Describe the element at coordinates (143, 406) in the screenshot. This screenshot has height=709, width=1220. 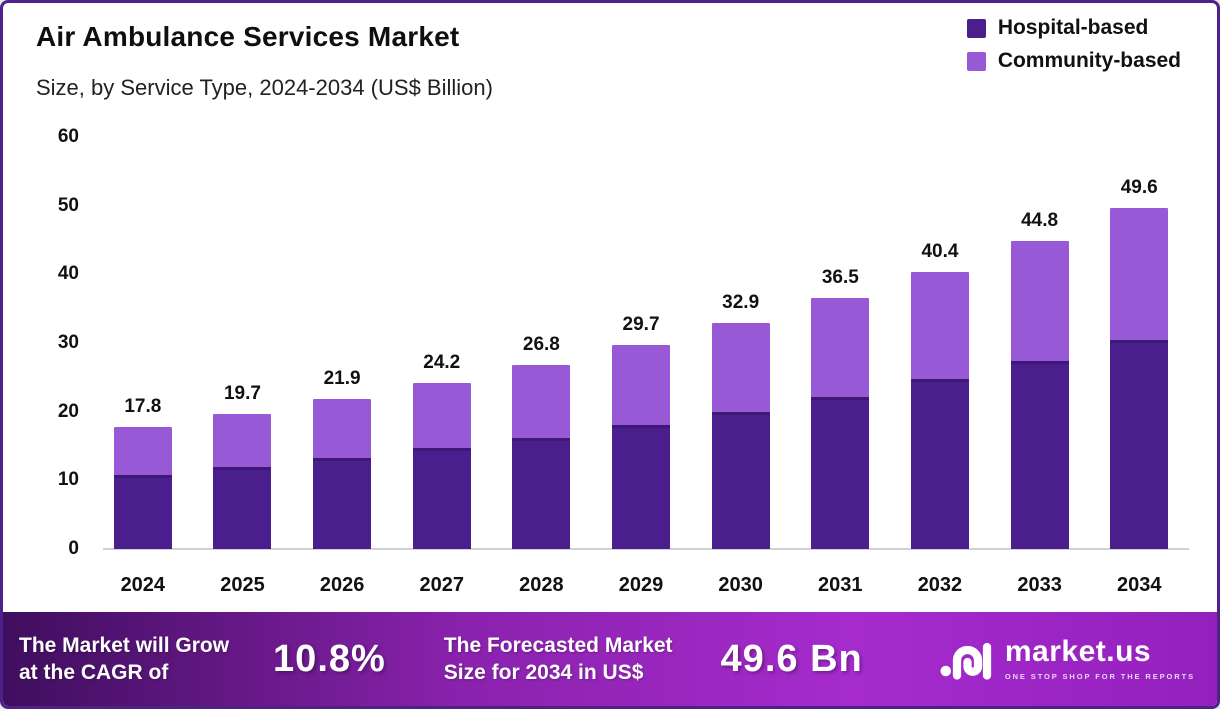
I see `bar-total-label: 17.8` at that location.